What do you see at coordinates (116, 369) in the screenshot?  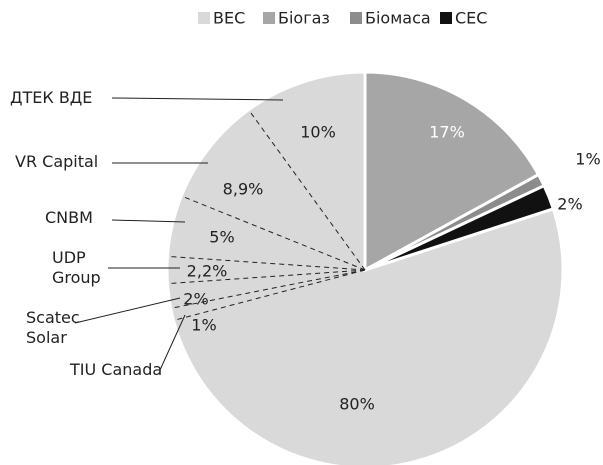 I see `company-label: TIU Canada` at bounding box center [116, 369].